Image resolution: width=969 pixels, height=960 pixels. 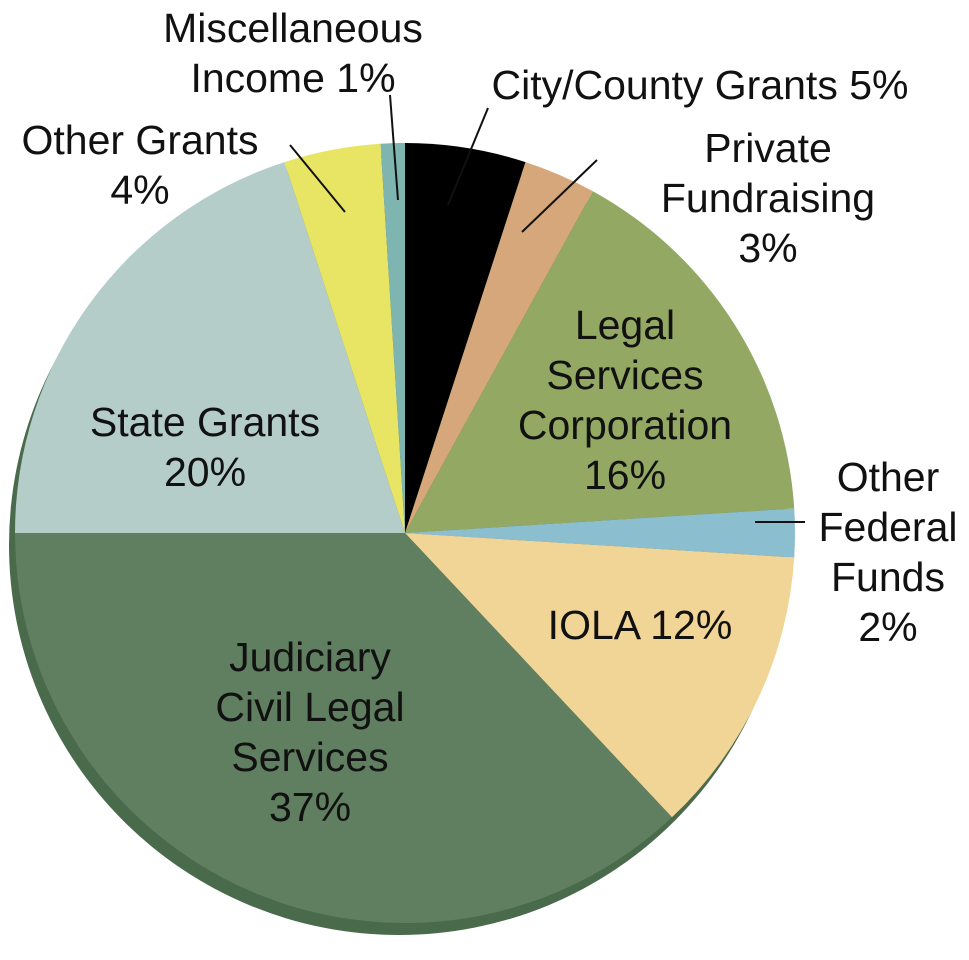 What do you see at coordinates (593, 625) in the screenshot?
I see `category-label: IOLA` at bounding box center [593, 625].